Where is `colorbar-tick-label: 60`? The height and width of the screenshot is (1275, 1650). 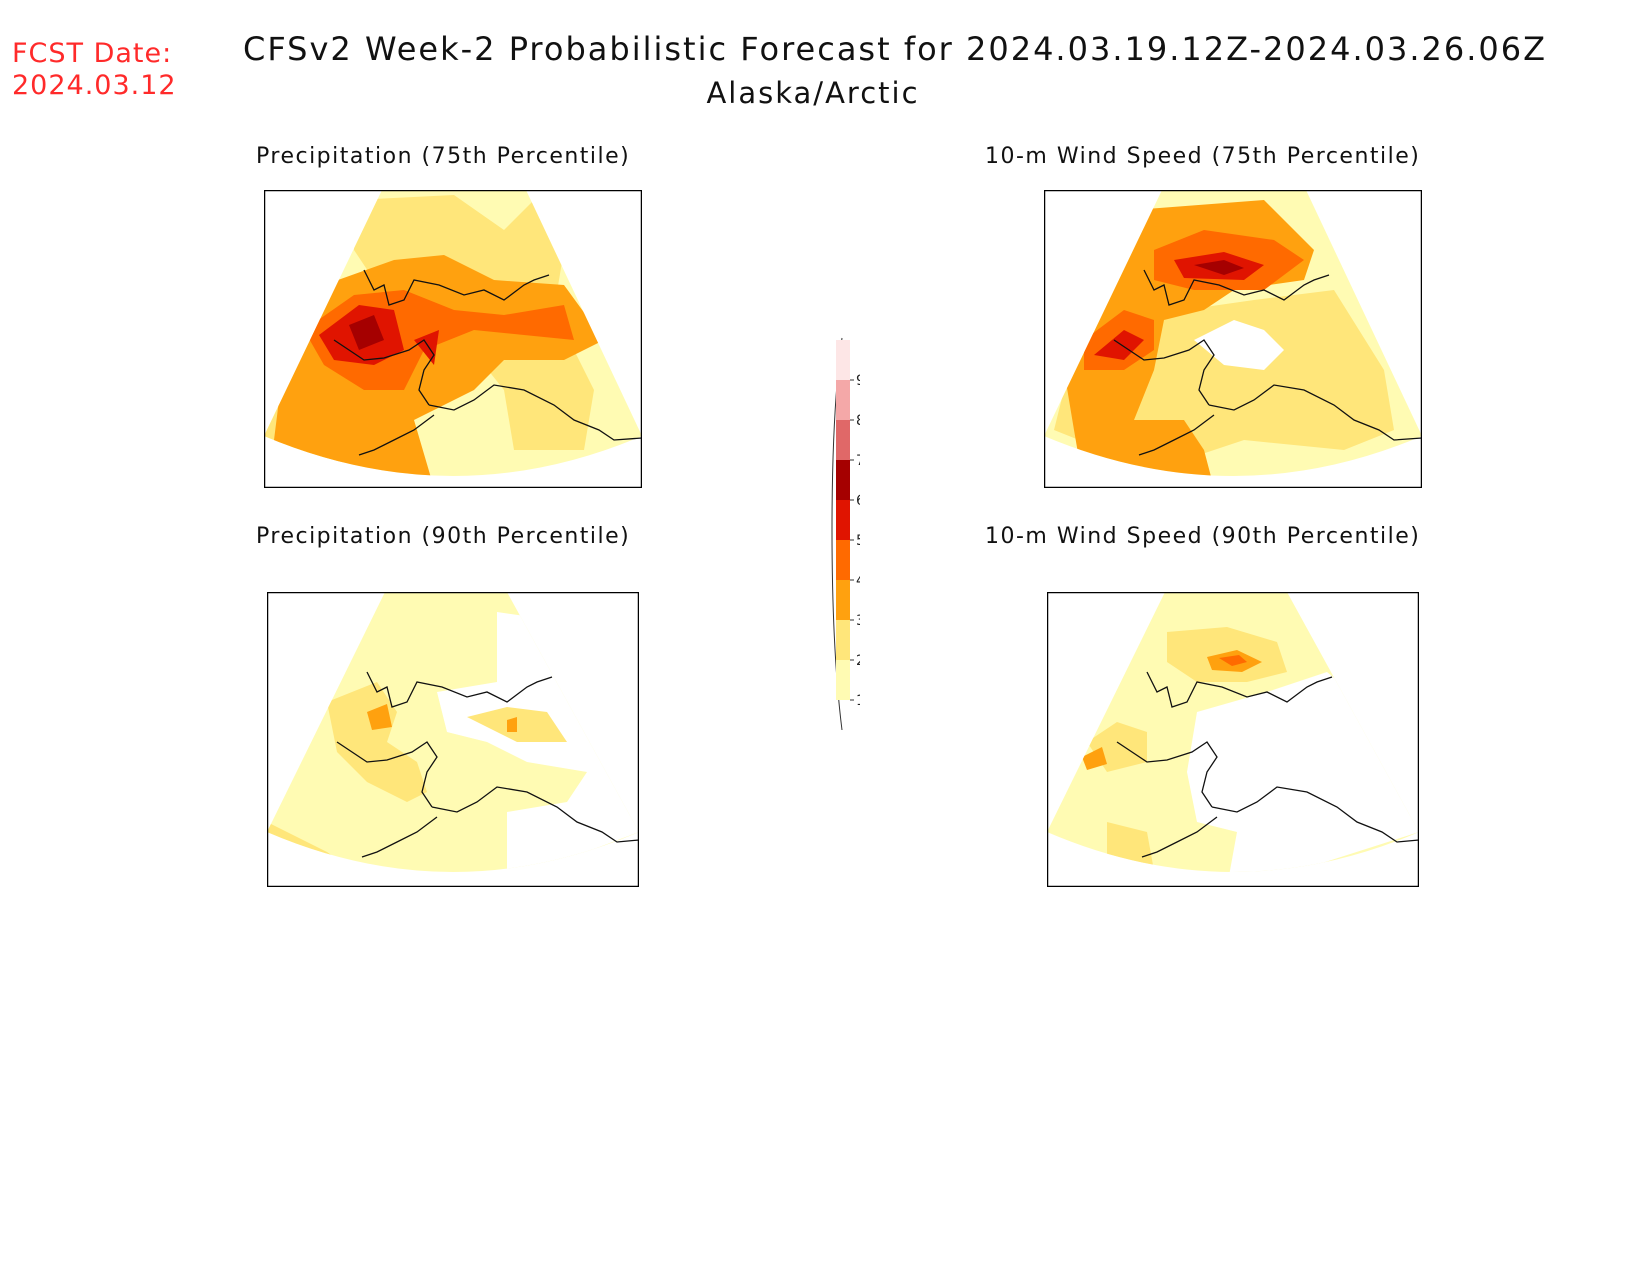
colorbar-tick-label: 60 is located at coordinates (858, 501).